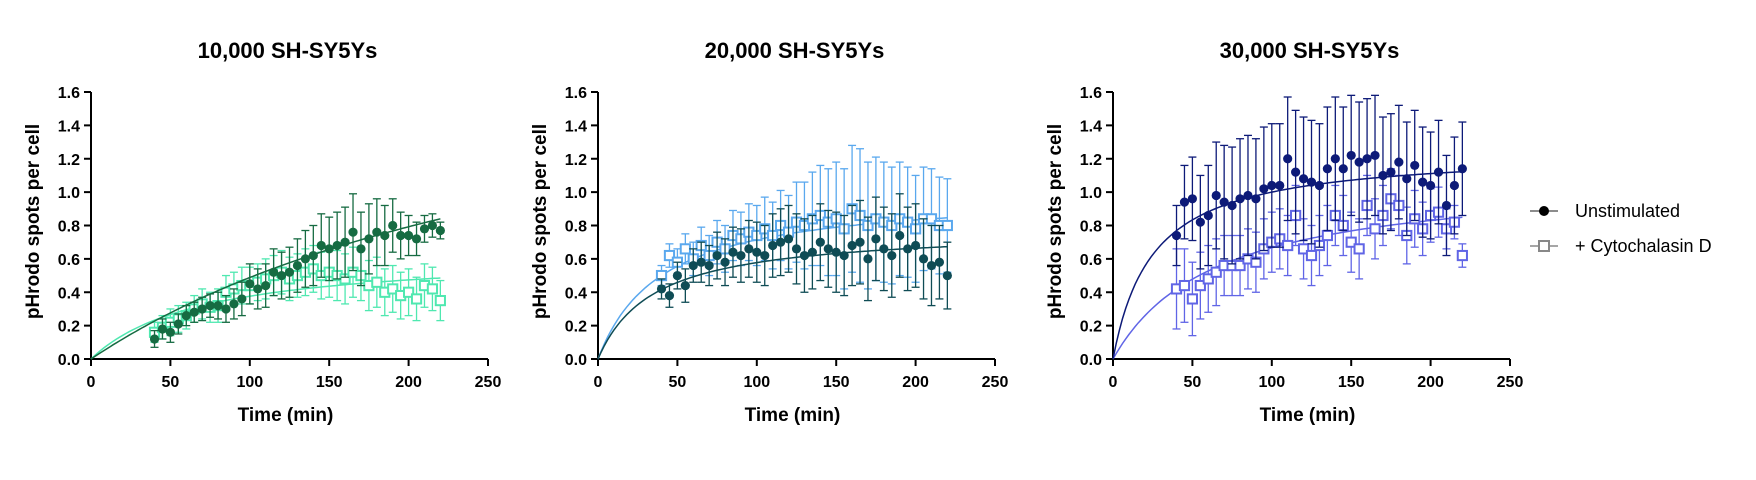 The image size is (1756, 480). What do you see at coordinates (793, 415) in the screenshot?
I see `x-axis-label: Time (min)` at bounding box center [793, 415].